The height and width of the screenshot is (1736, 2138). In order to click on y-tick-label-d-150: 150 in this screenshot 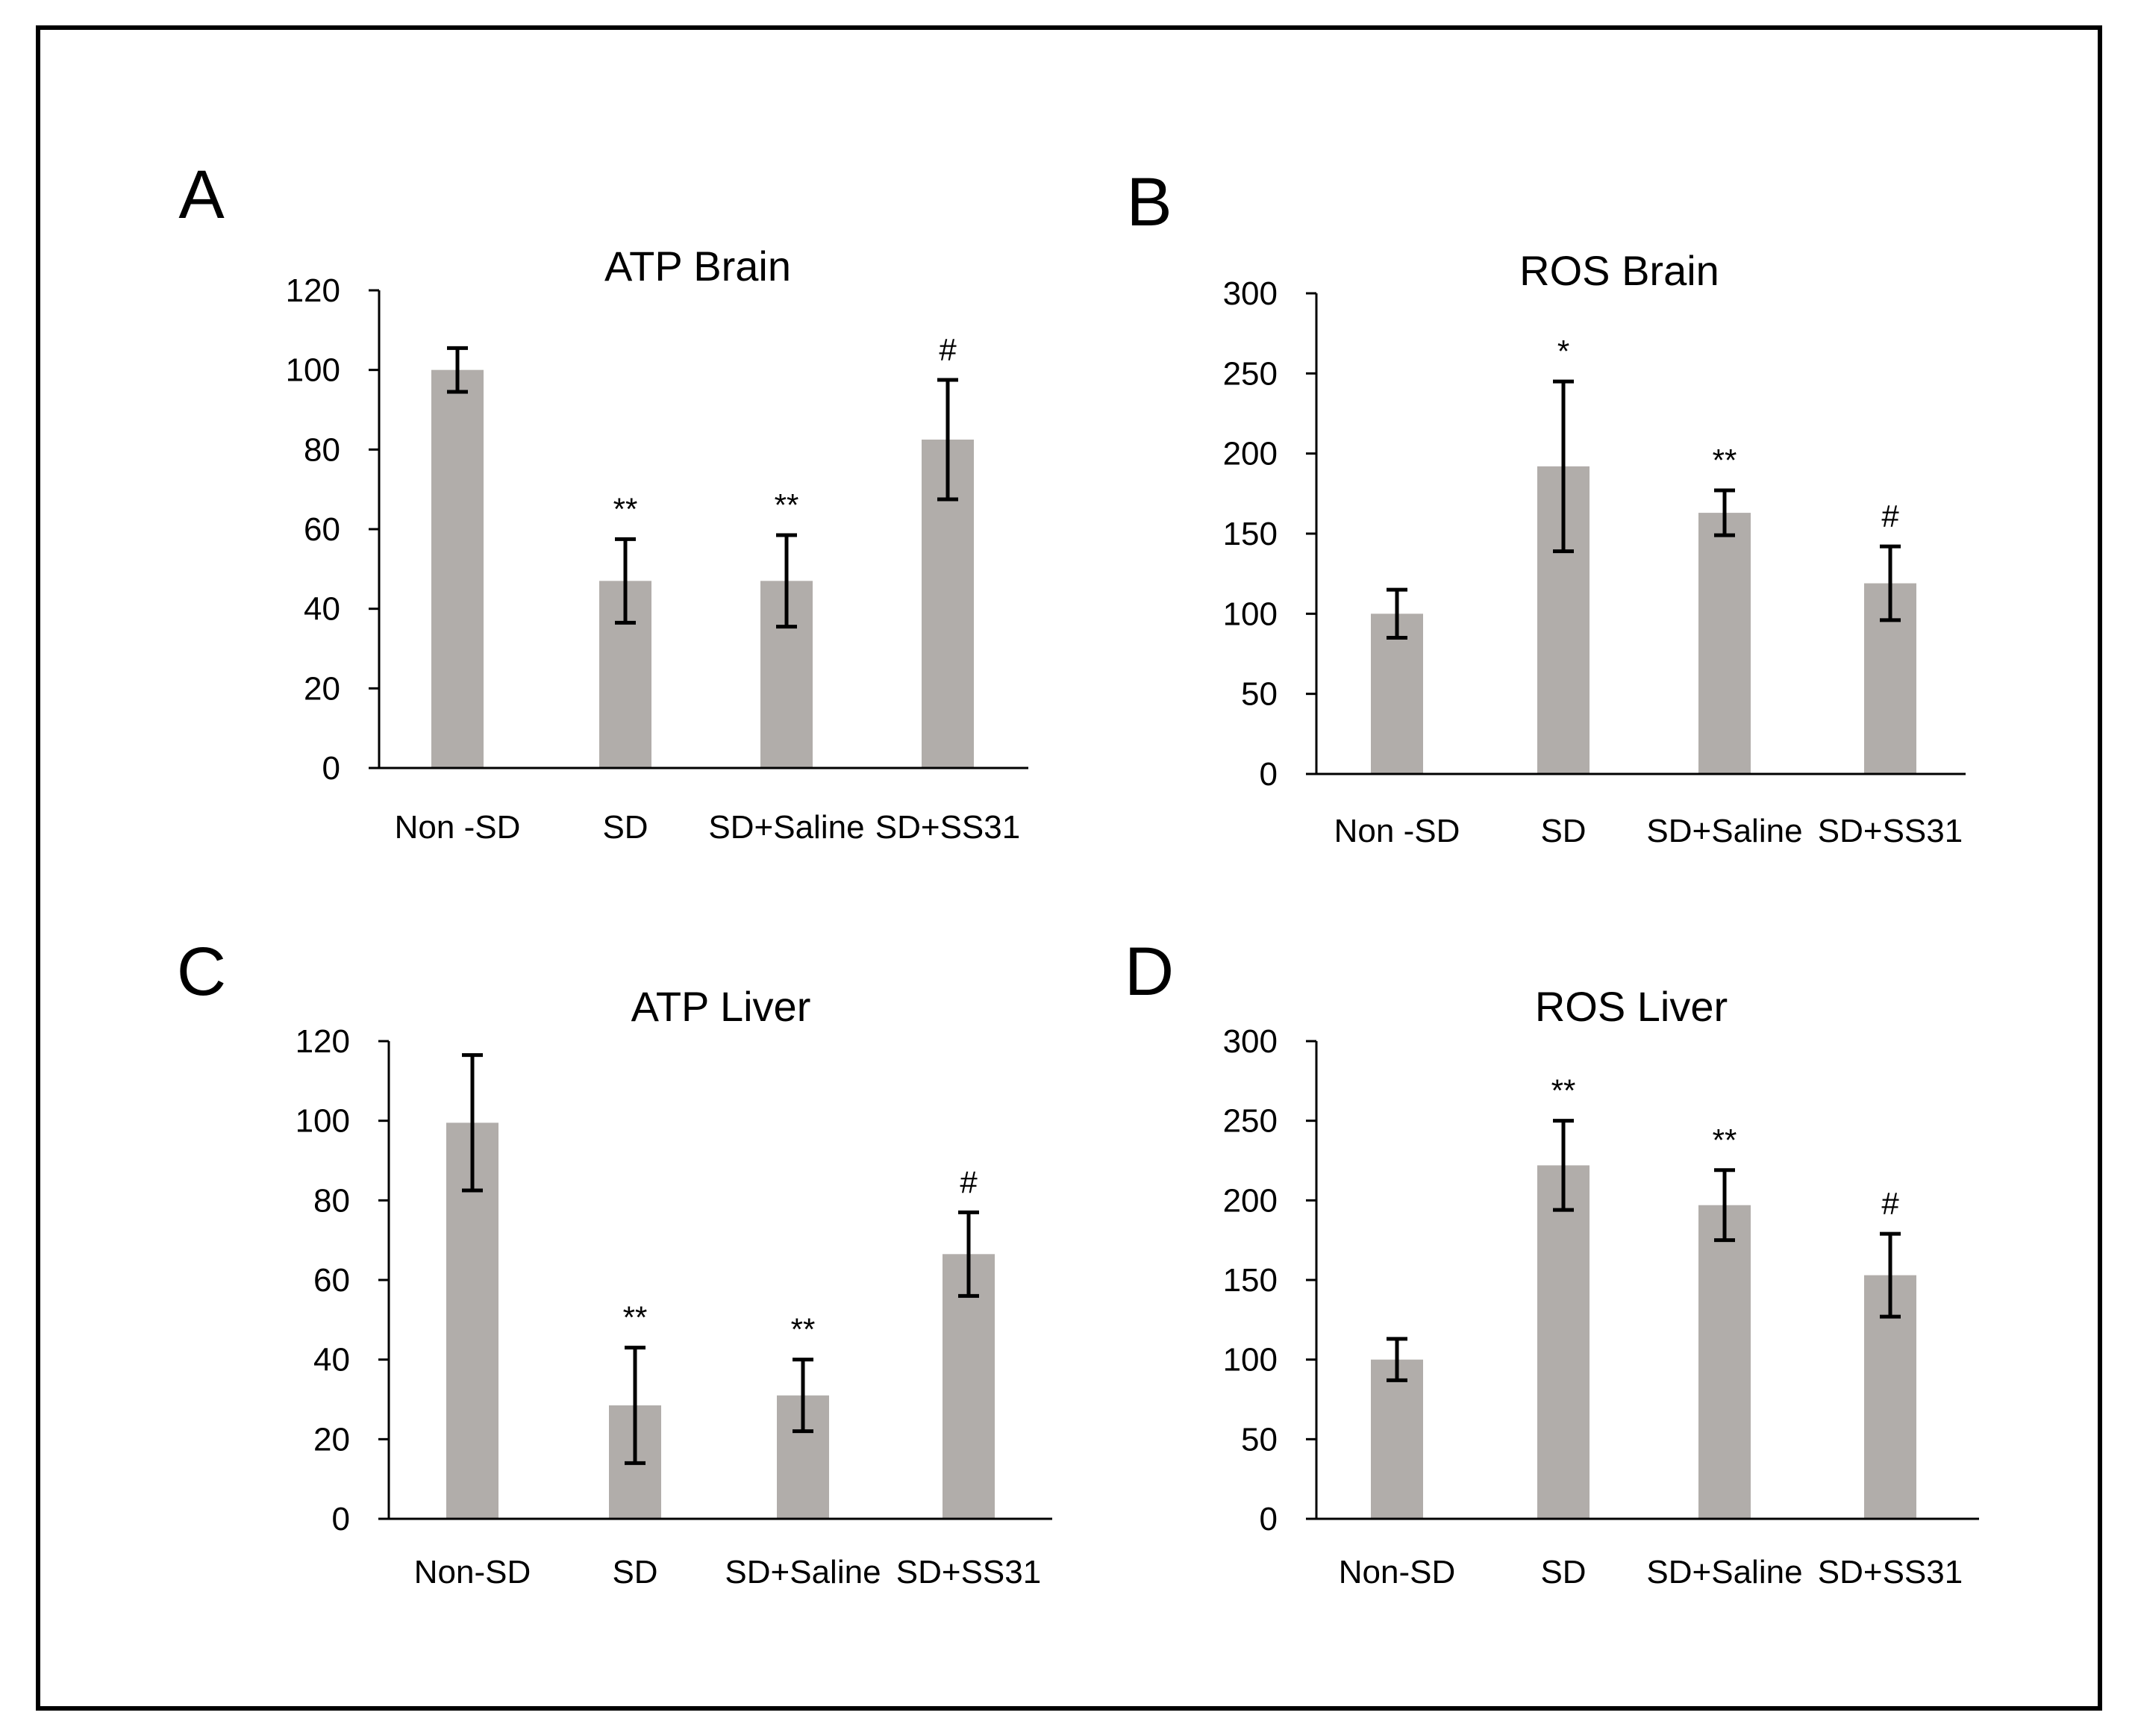, I will do `click(1250, 1281)`.